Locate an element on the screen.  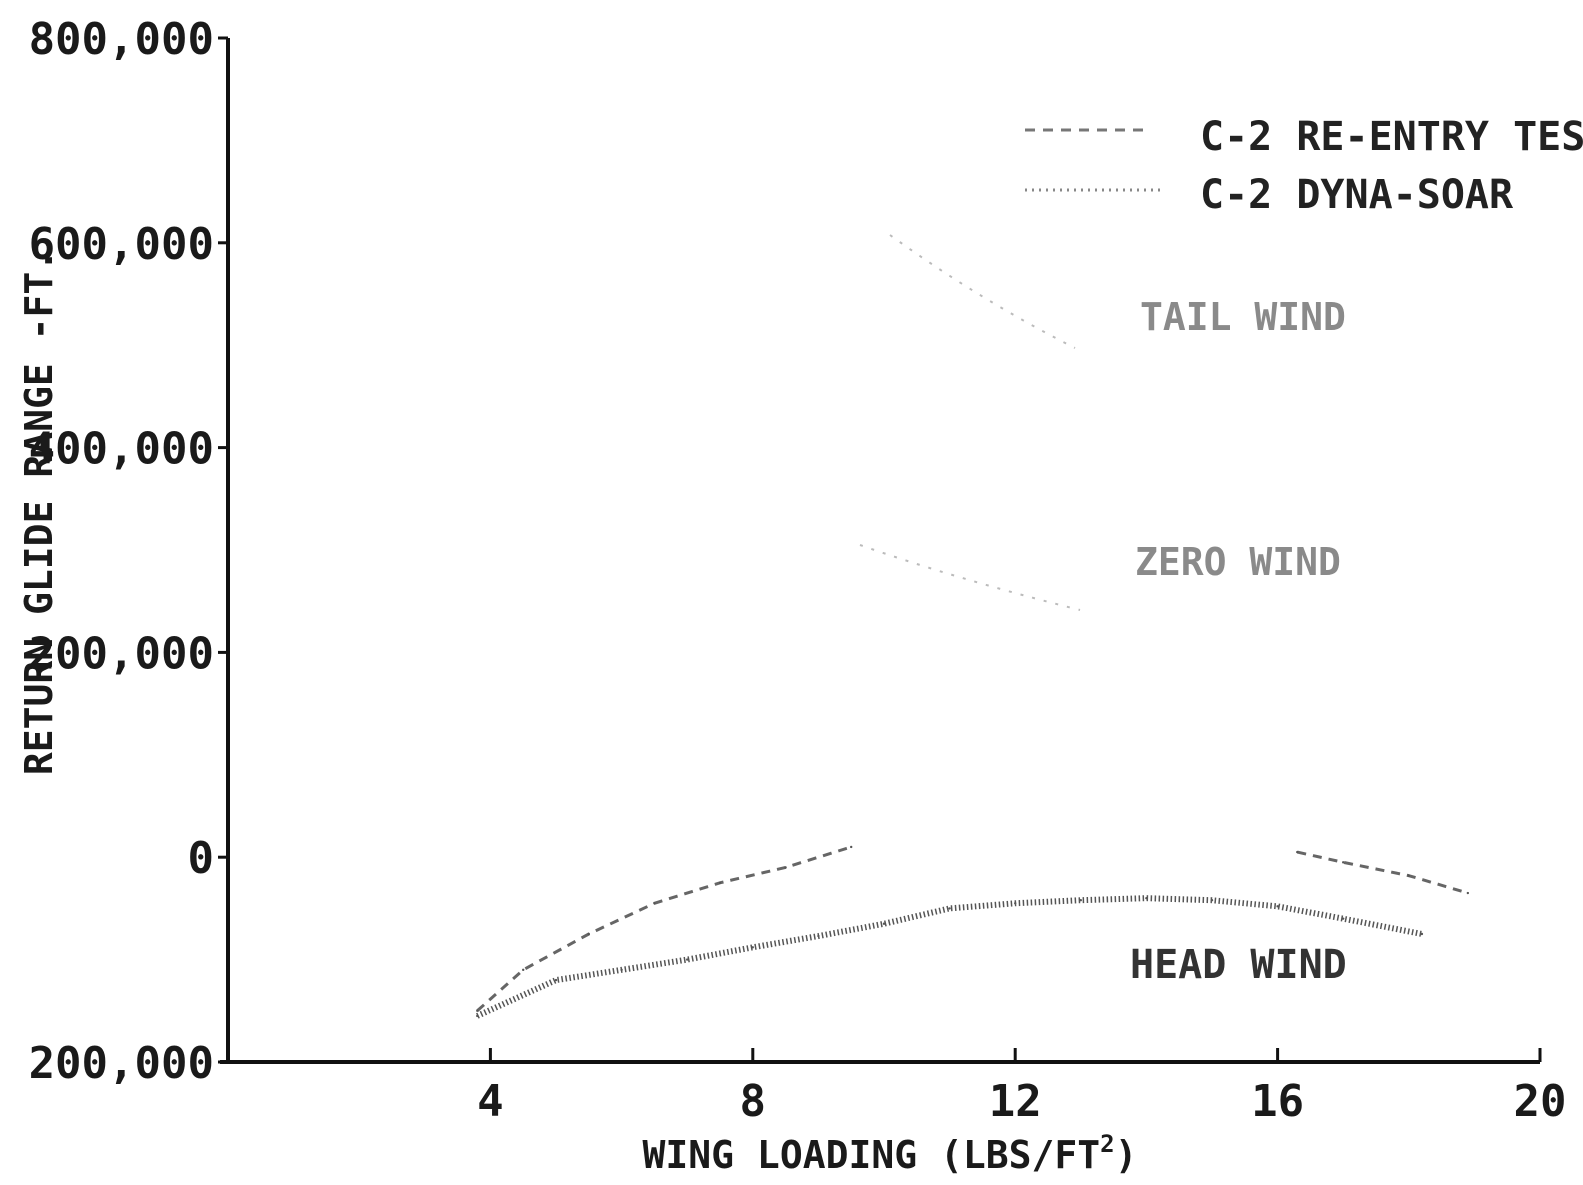
x-axis-title-sup: 2 is located at coordinates (1107, 1144).